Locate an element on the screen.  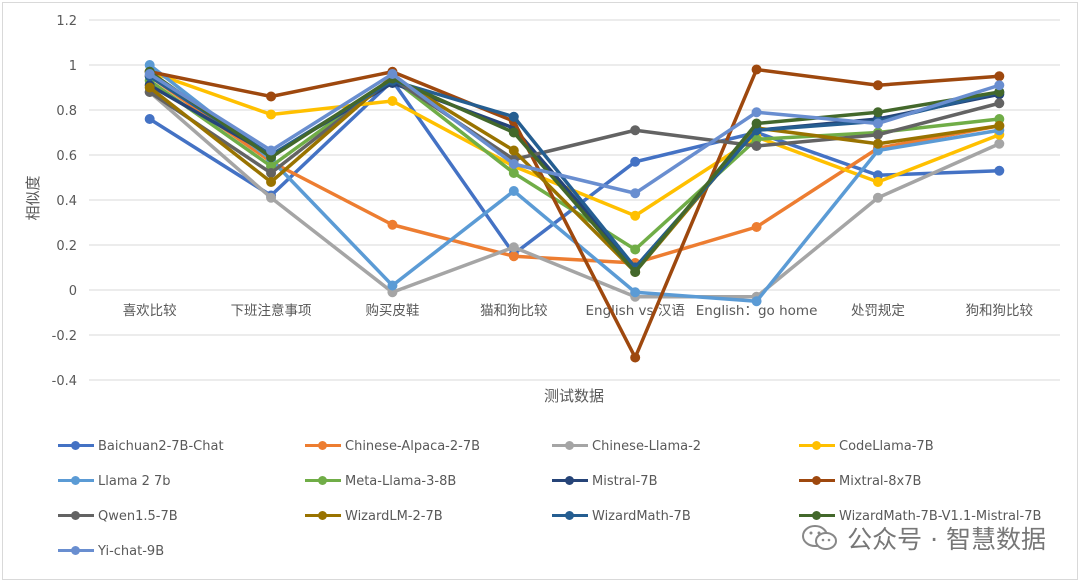
legend-item: Chinese-Llama-2 is located at coordinates (626, 446).